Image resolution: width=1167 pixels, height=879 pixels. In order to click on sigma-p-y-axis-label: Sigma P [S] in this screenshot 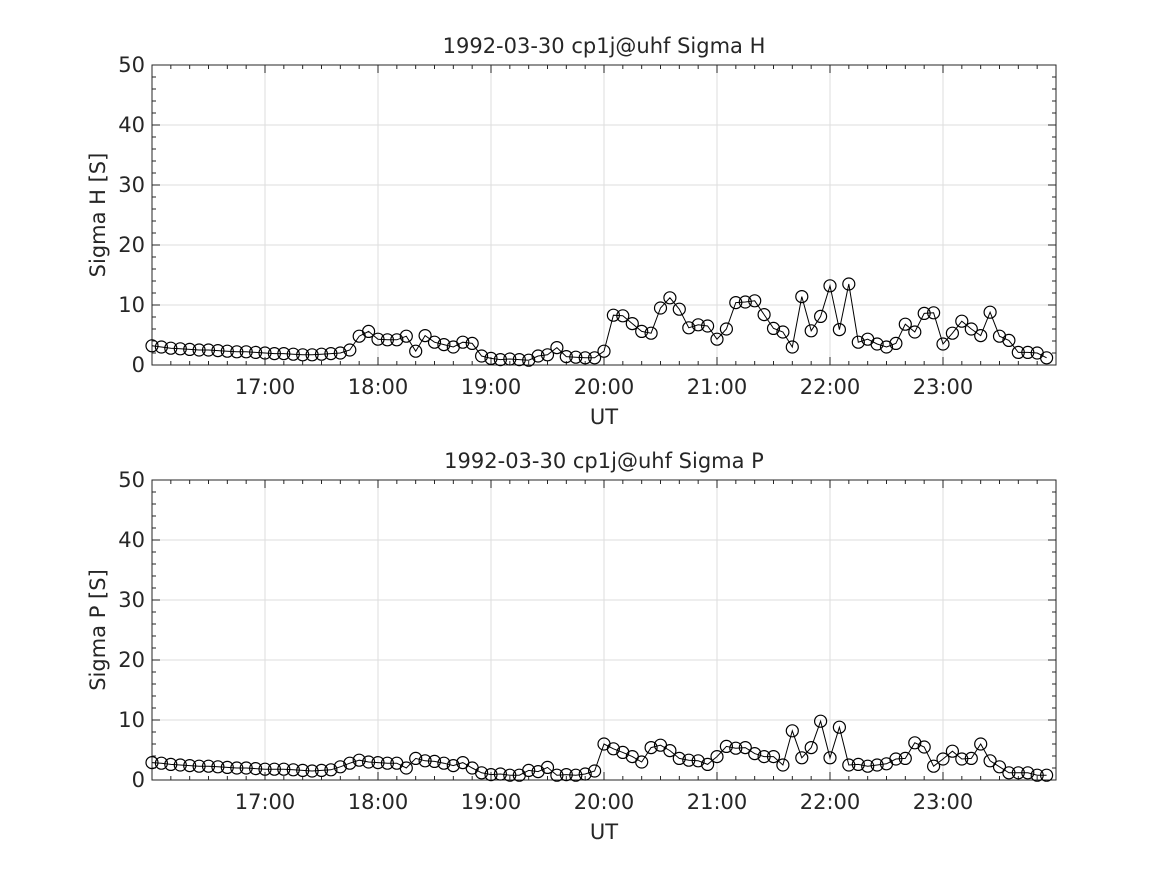, I will do `click(98, 630)`.